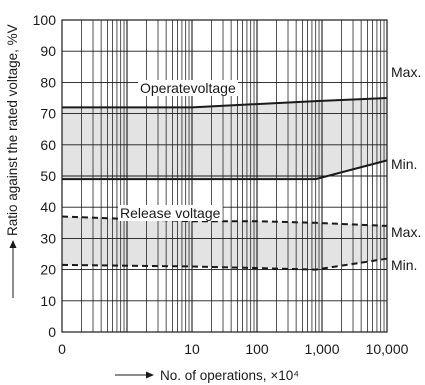 The width and height of the screenshot is (425, 385). What do you see at coordinates (404, 265) in the screenshot?
I see `end-label-1-min: Min.` at bounding box center [404, 265].